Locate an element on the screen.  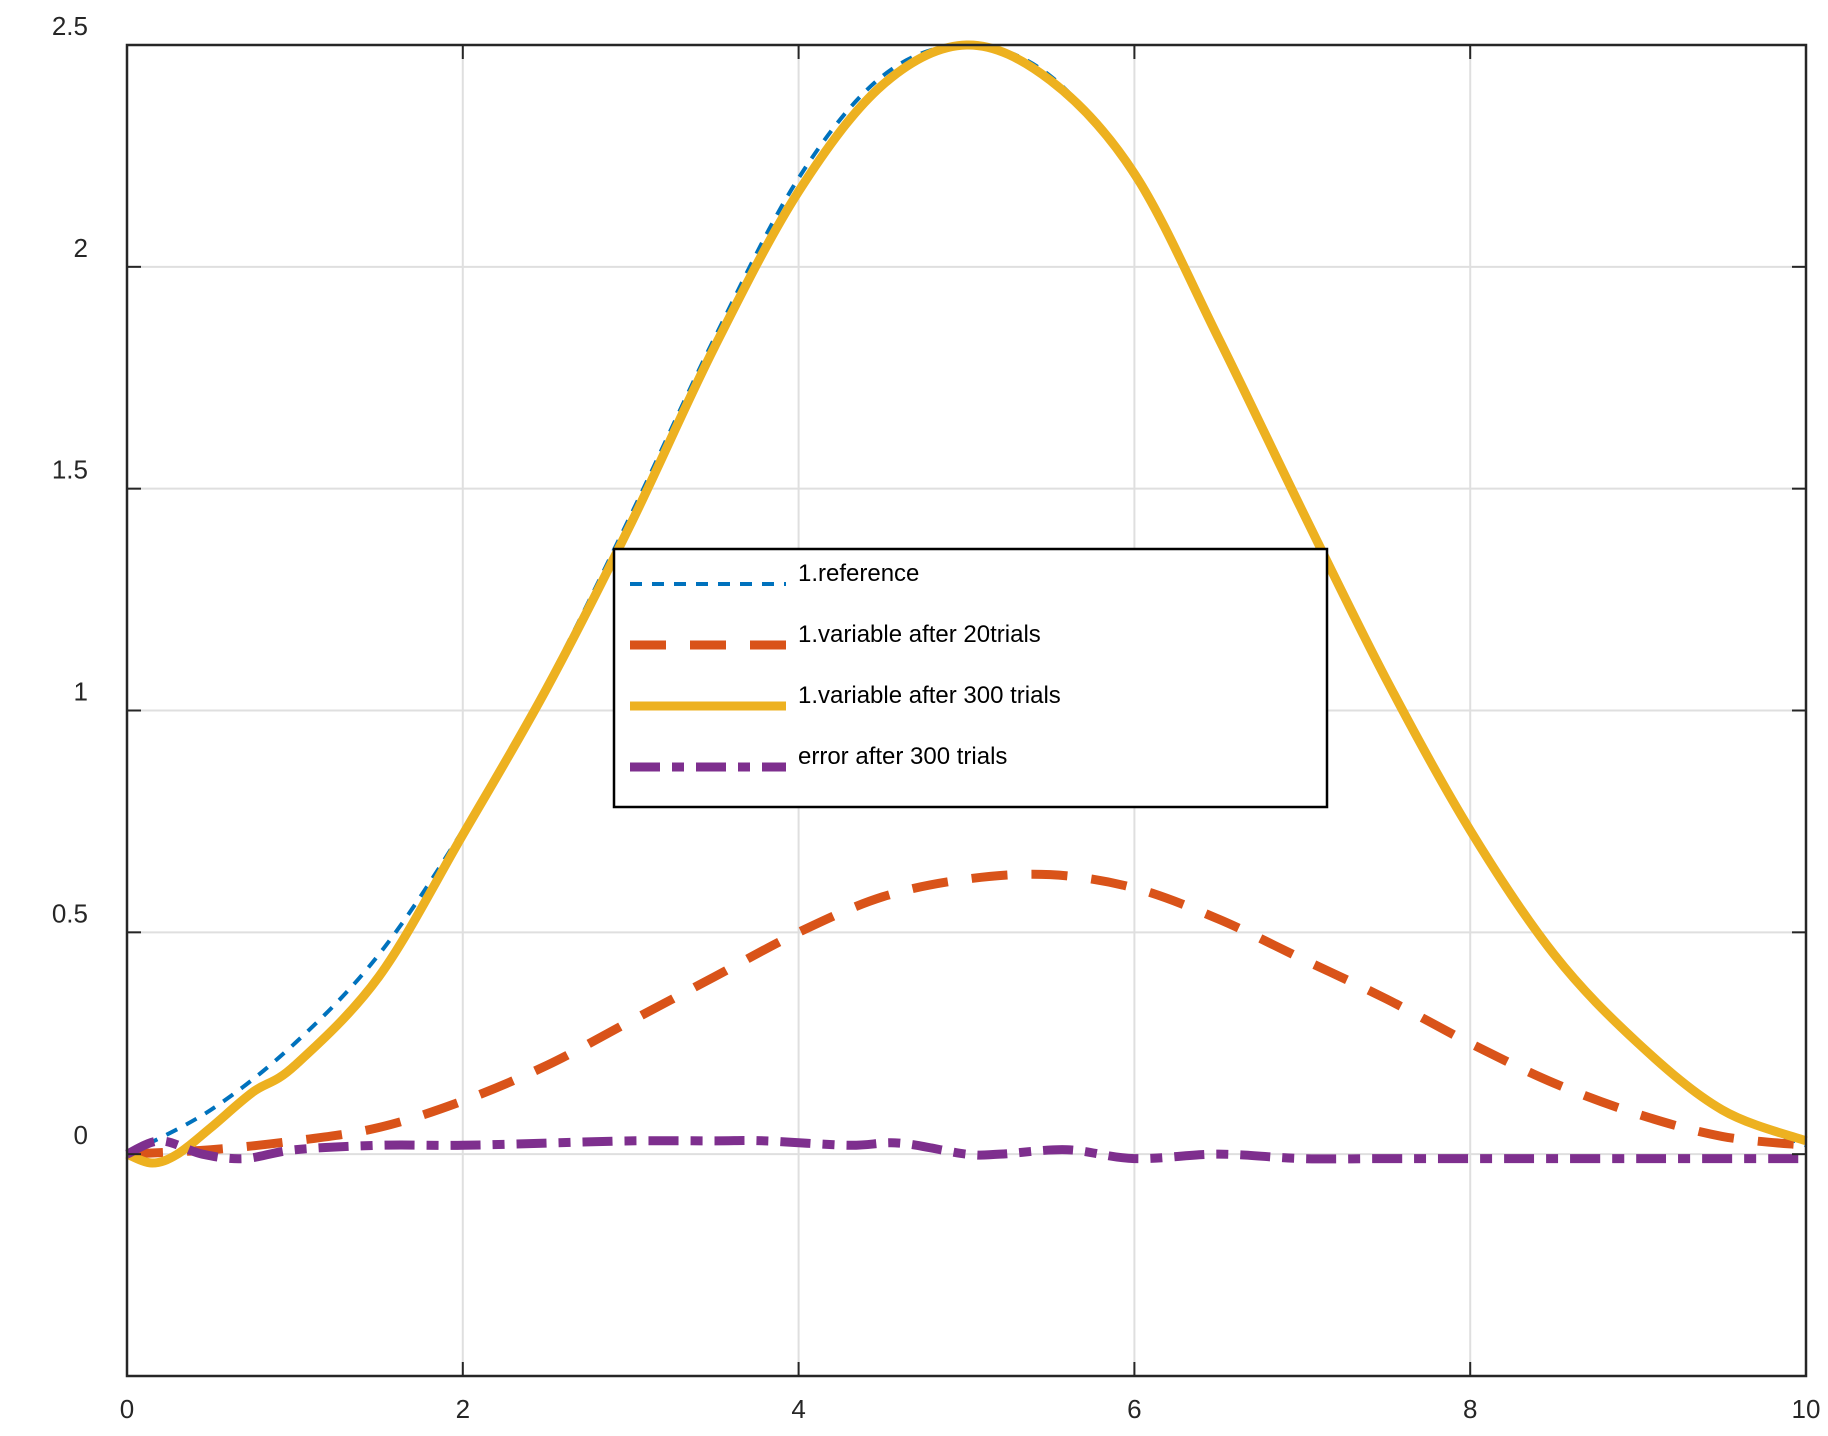
legend-label: 1.variable after 20trials is located at coordinates (919, 634).